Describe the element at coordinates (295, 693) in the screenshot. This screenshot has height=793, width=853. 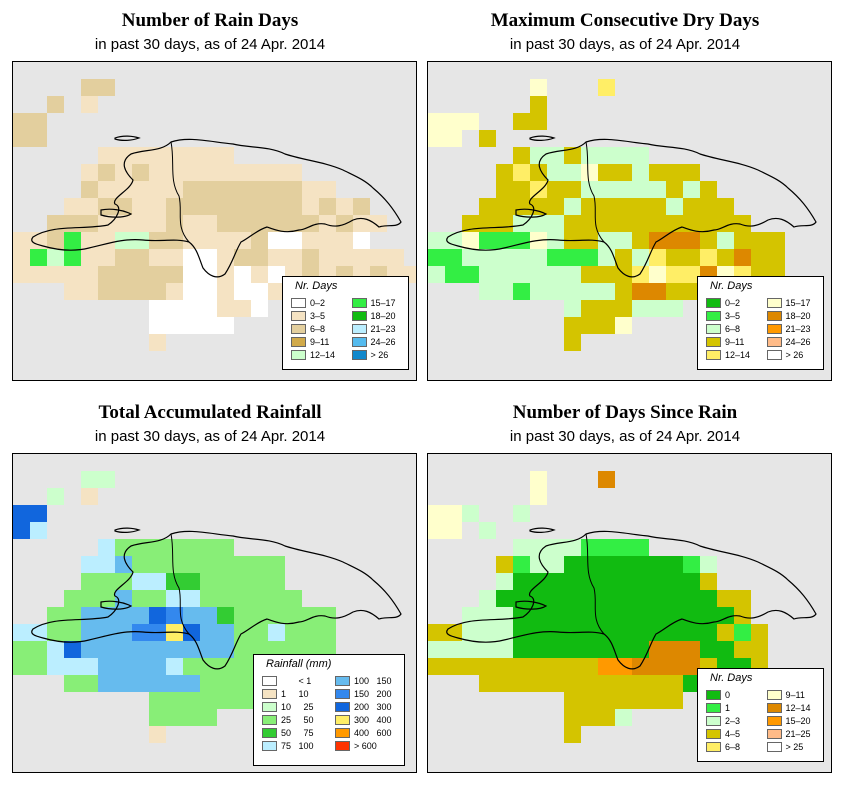
I see `legend-label: 1 10` at that location.